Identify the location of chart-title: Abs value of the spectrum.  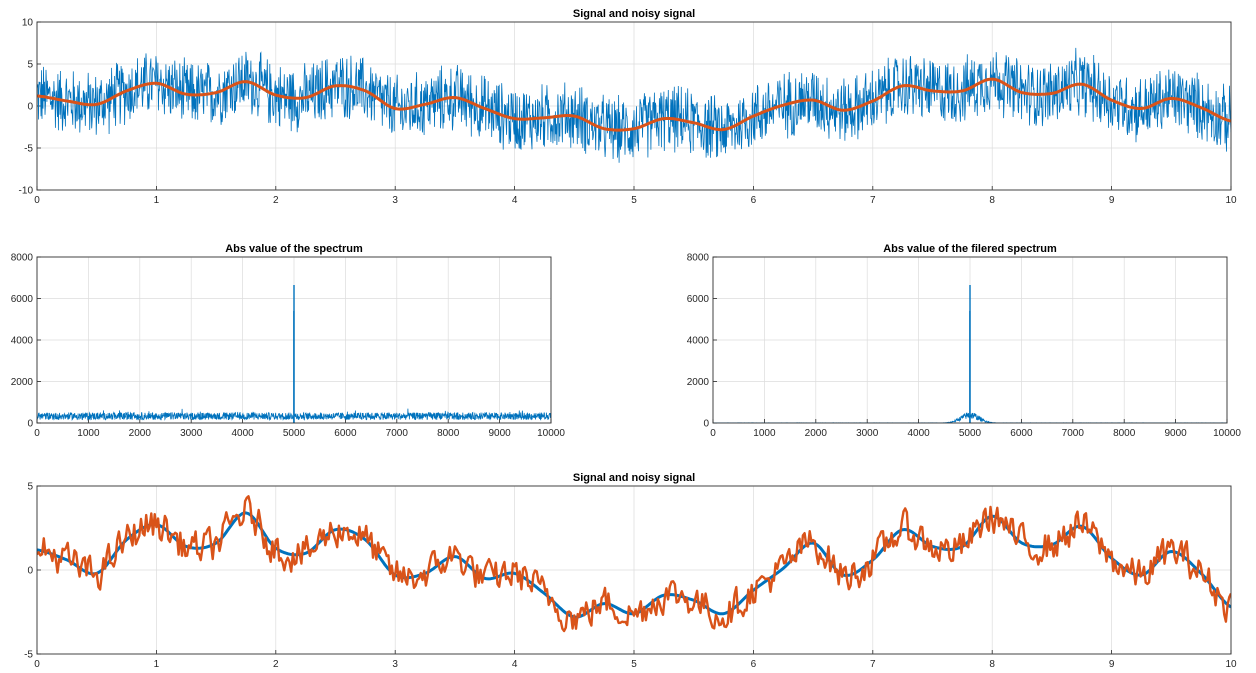
(294, 249).